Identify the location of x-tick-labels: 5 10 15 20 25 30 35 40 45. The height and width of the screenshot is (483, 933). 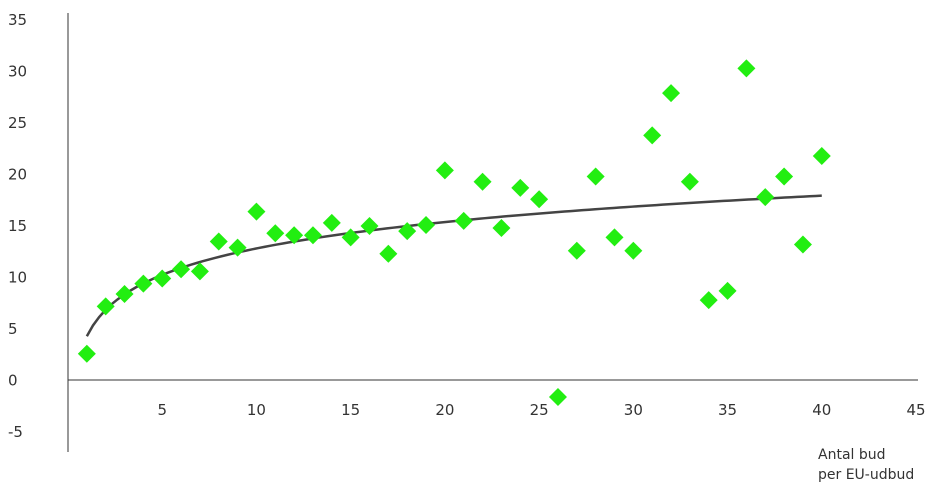
(541, 410).